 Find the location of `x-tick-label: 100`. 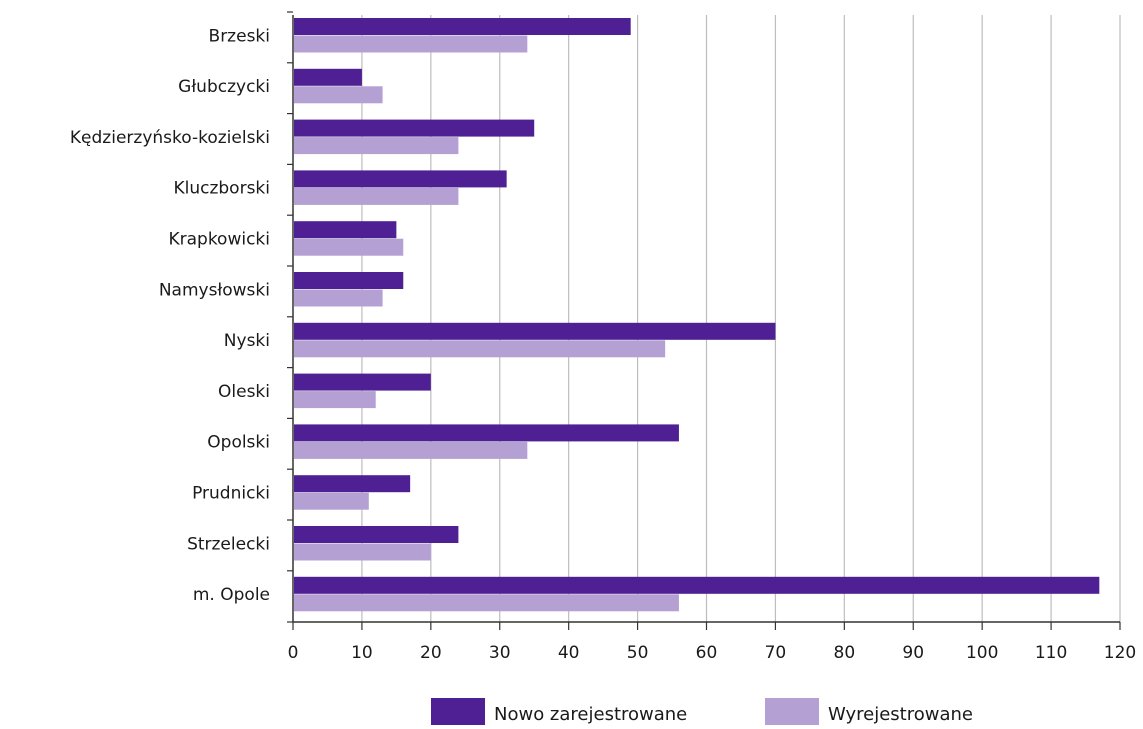

x-tick-label: 100 is located at coordinates (982, 653).